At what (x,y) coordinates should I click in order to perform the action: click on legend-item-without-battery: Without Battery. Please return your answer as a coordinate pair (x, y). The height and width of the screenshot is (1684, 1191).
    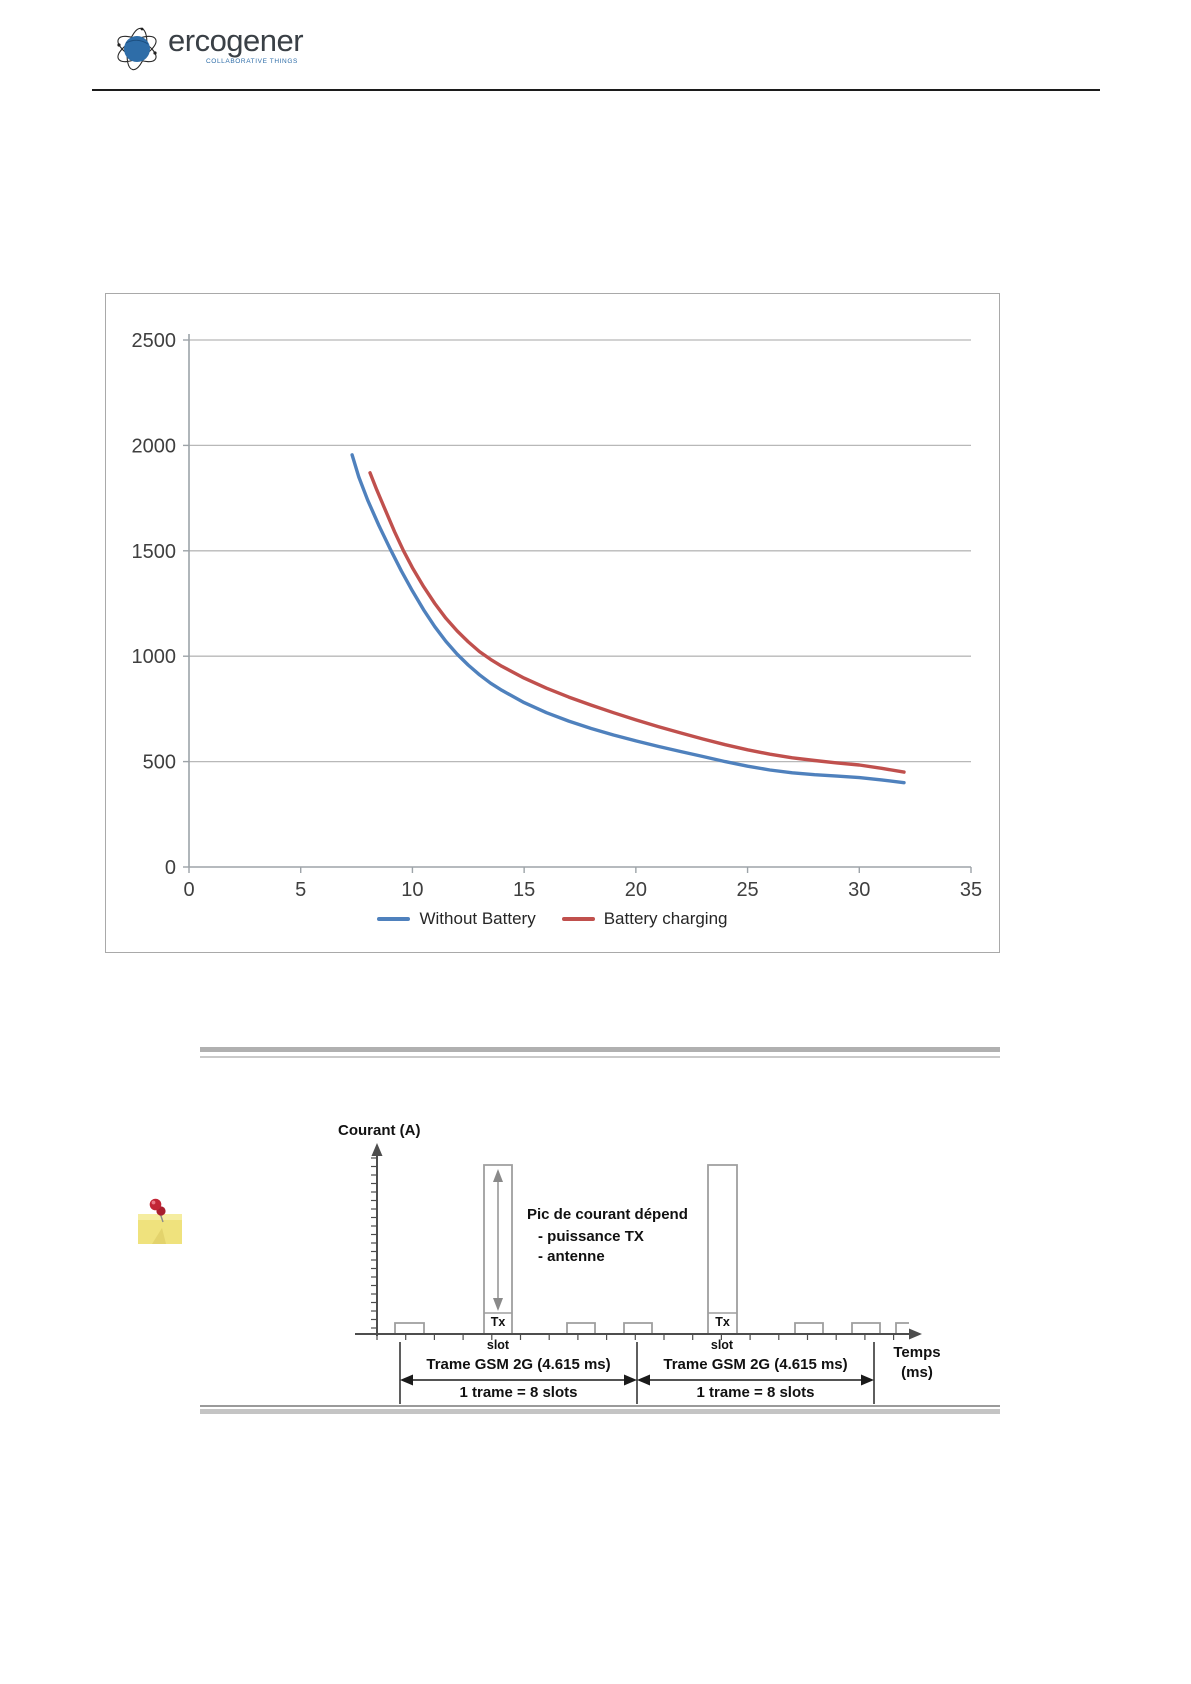
    Looking at the image, I should click on (456, 919).